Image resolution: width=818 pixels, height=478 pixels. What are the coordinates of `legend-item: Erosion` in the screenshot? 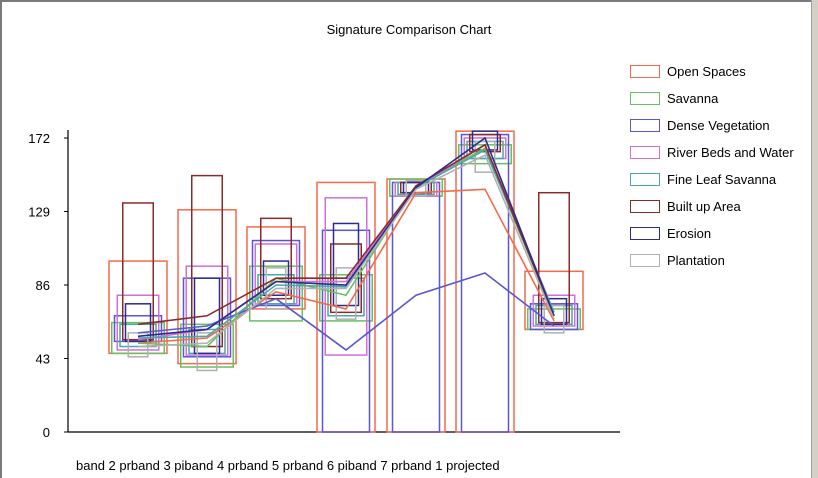 It's located at (724, 233).